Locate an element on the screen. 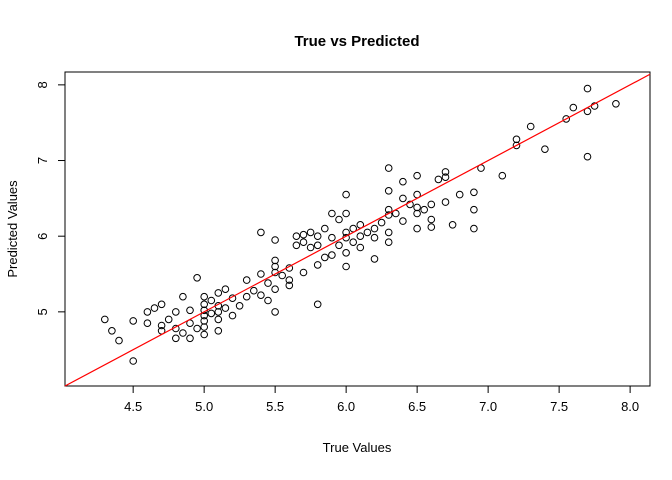 The image size is (672, 480). y-axis-label: Predicted Values is located at coordinates (12, 229).